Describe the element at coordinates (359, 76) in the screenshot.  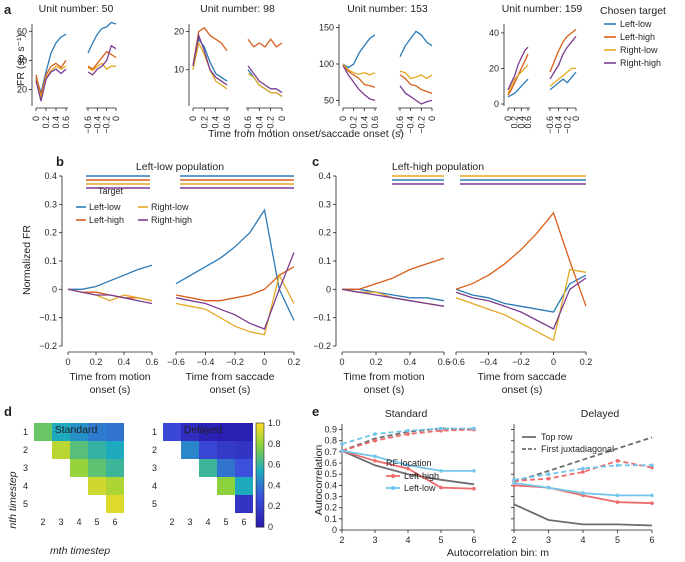
I see `series-line-left-high-motion` at that location.